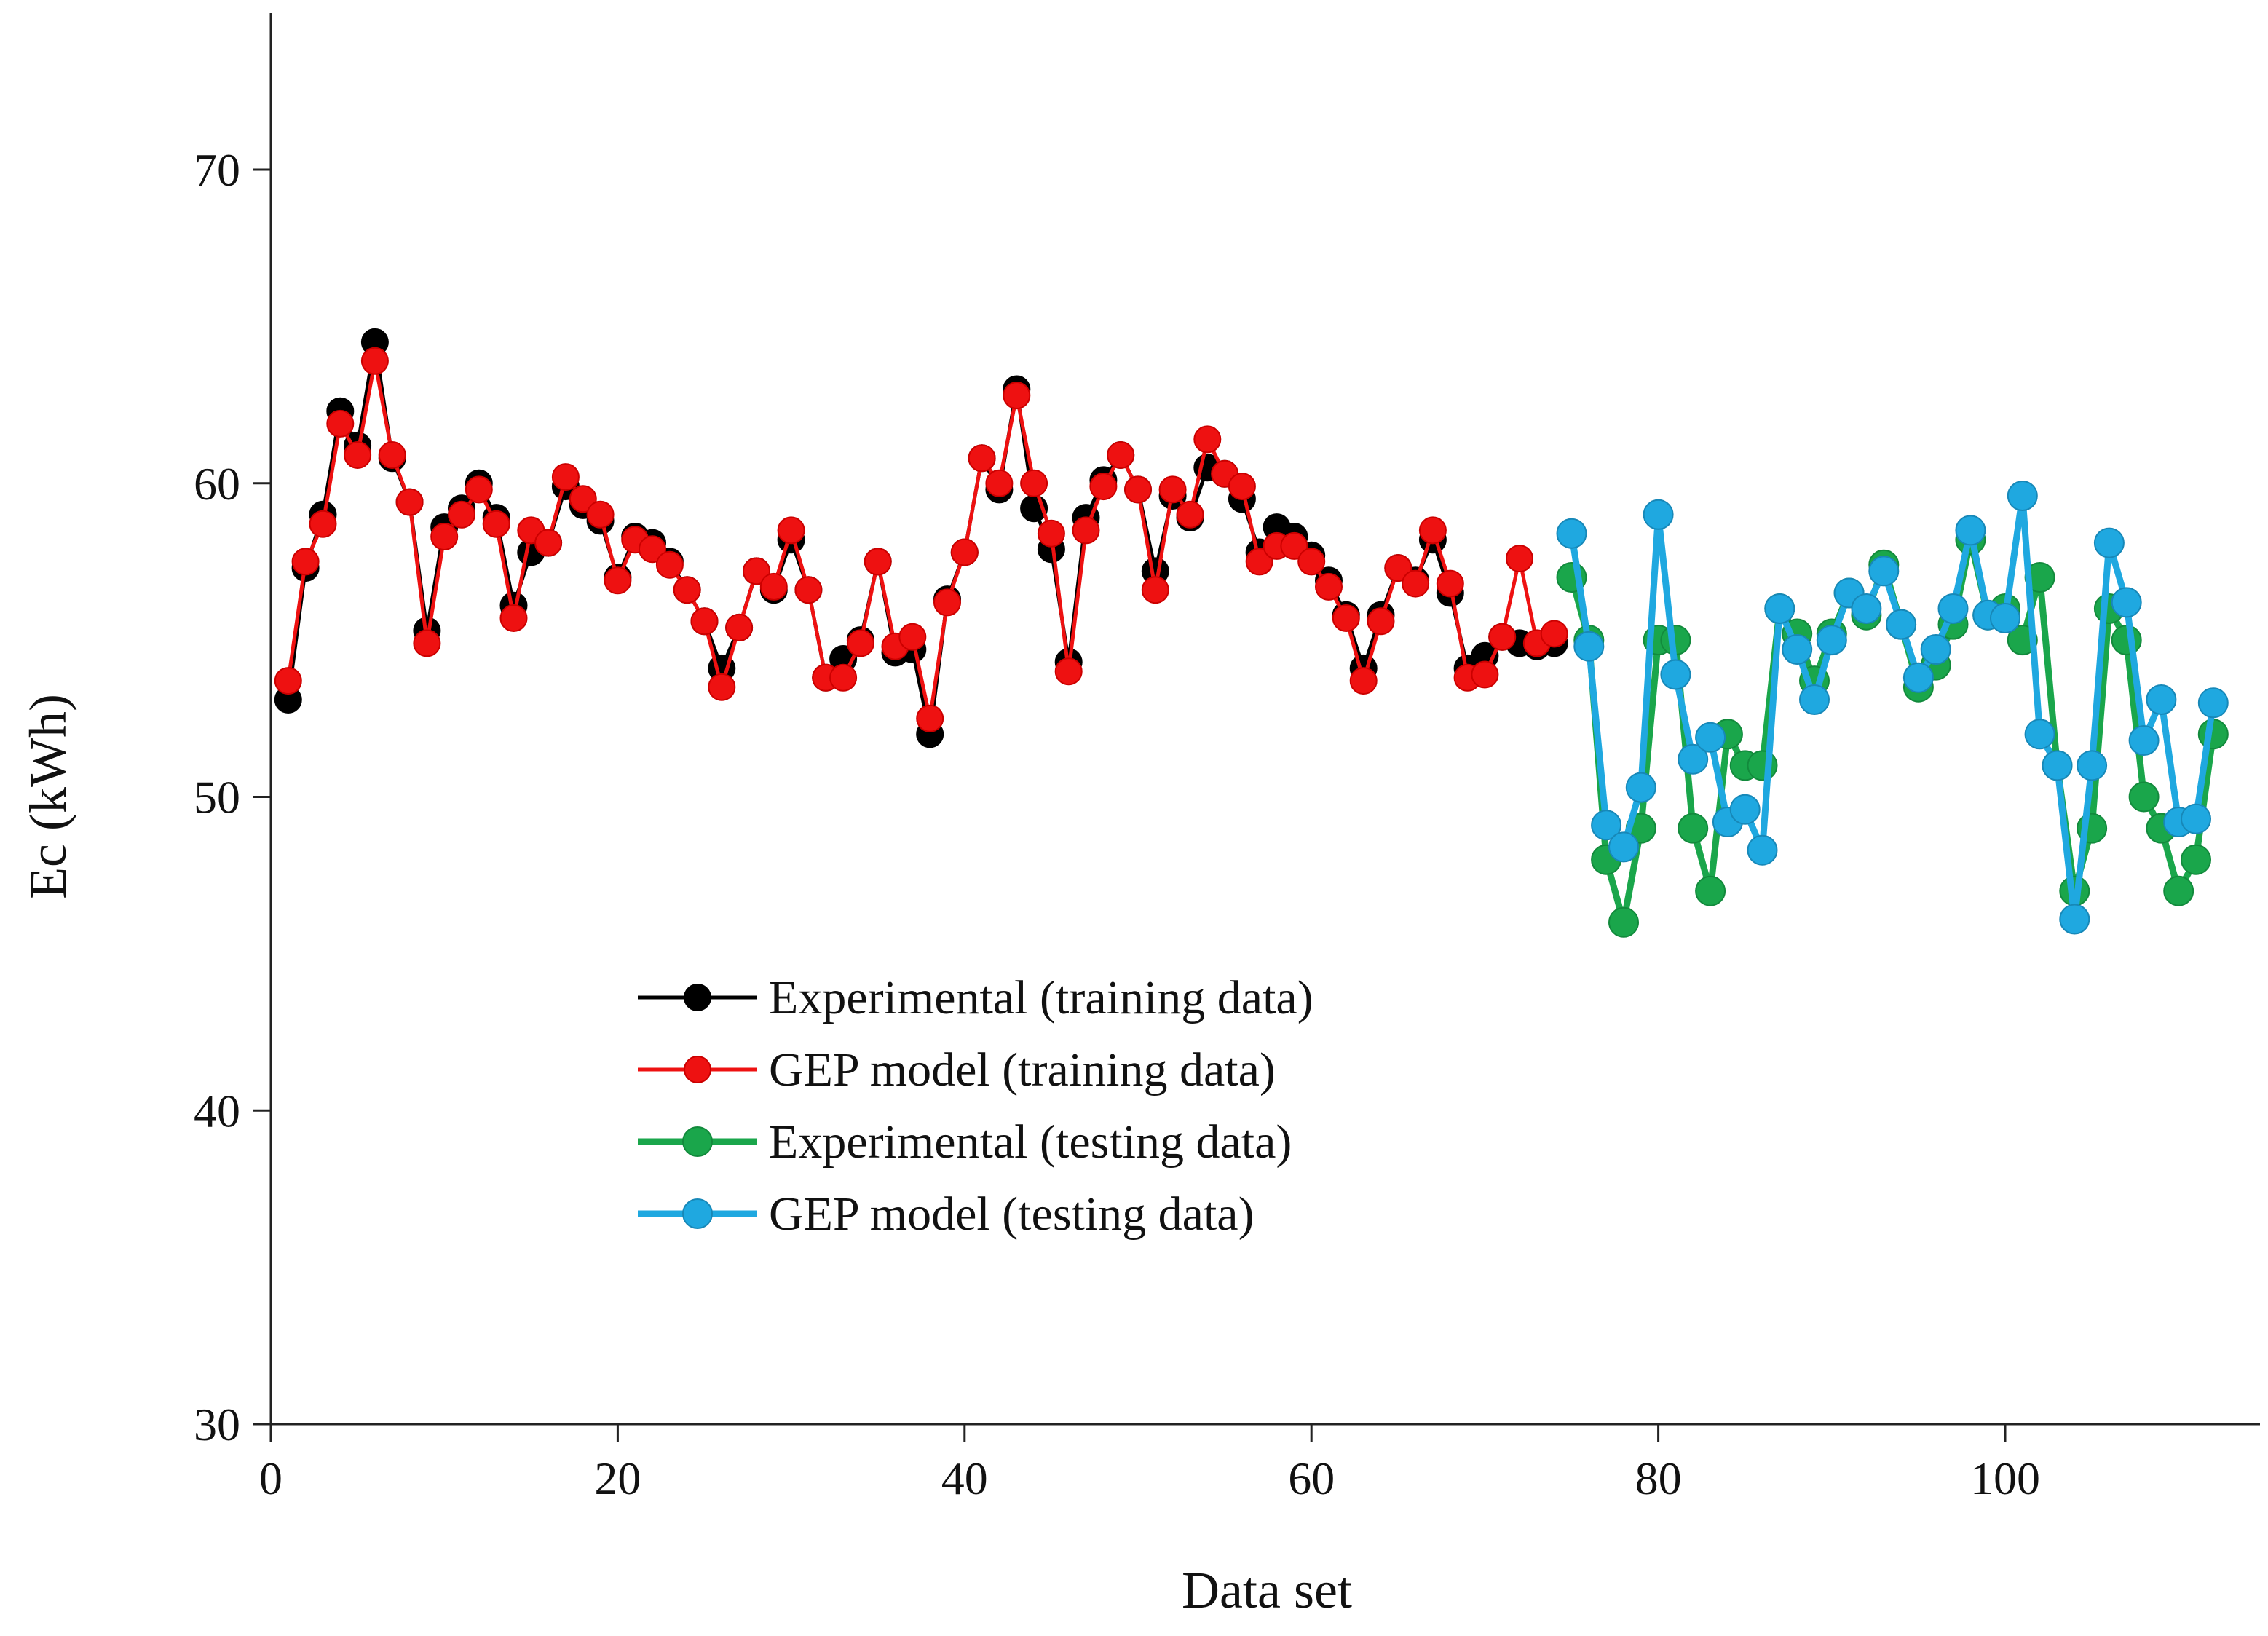  Describe the element at coordinates (946, 1214) in the screenshot. I see `legend-item-gep-testing: GEP model (testing data)` at that location.